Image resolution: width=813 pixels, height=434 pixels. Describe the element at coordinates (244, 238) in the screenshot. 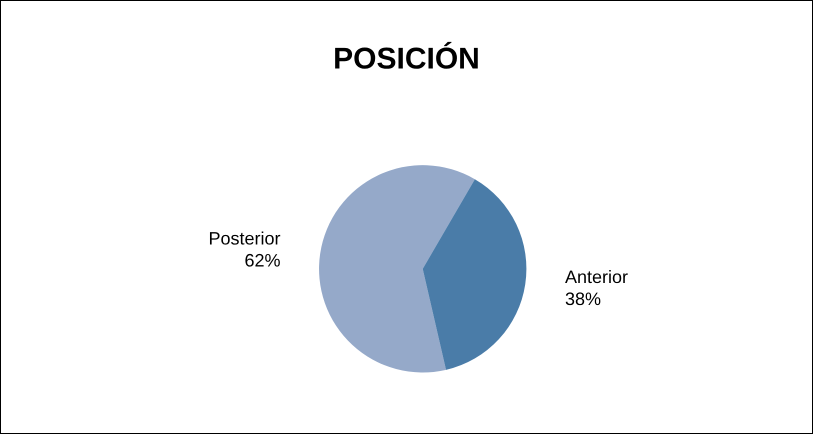

I see `slice-label: Posterior` at that location.